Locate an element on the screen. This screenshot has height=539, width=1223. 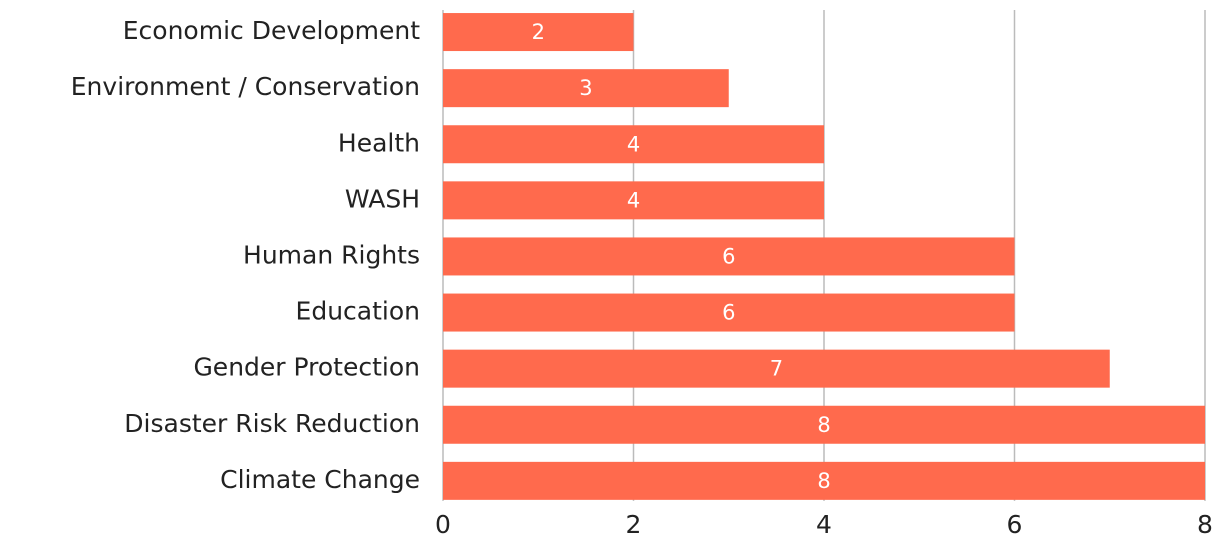
value-label: 3 is located at coordinates (585, 88).